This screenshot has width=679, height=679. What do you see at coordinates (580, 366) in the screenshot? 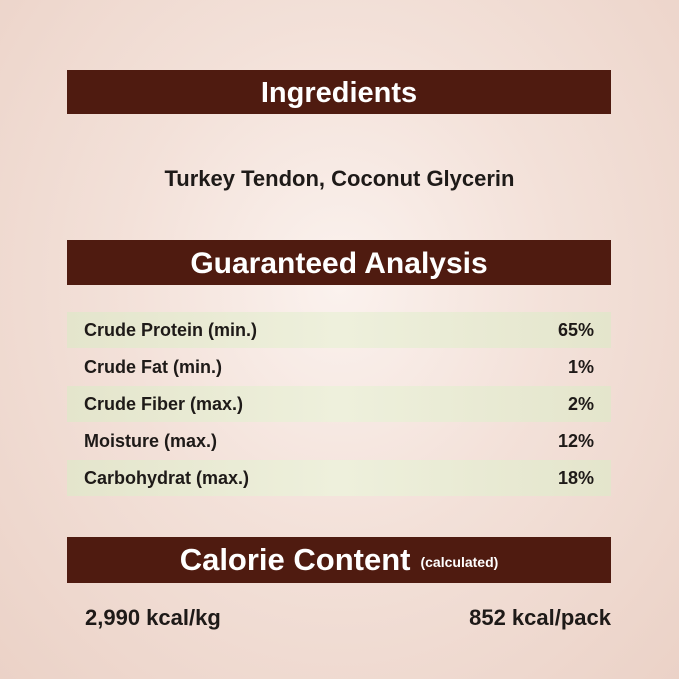
I see `row-value: 1%` at bounding box center [580, 366].